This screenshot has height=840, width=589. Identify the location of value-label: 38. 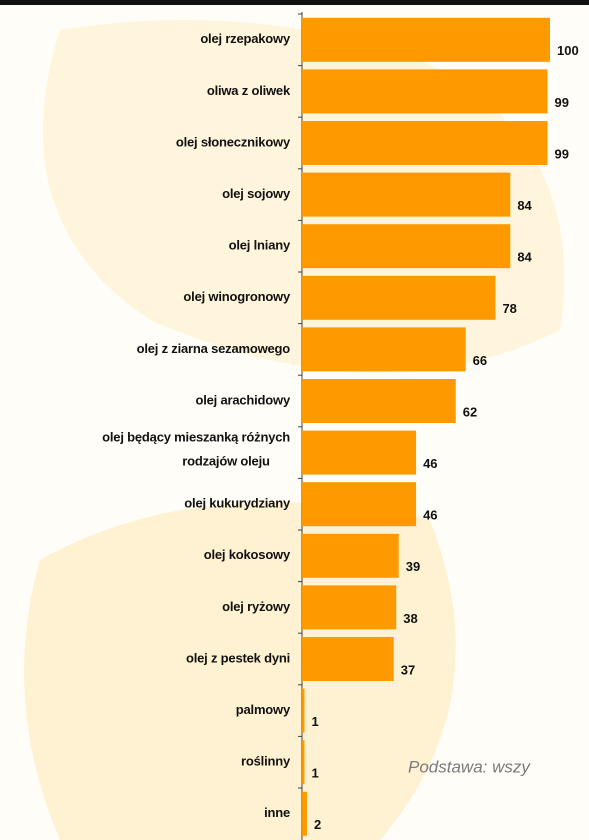
(410, 618).